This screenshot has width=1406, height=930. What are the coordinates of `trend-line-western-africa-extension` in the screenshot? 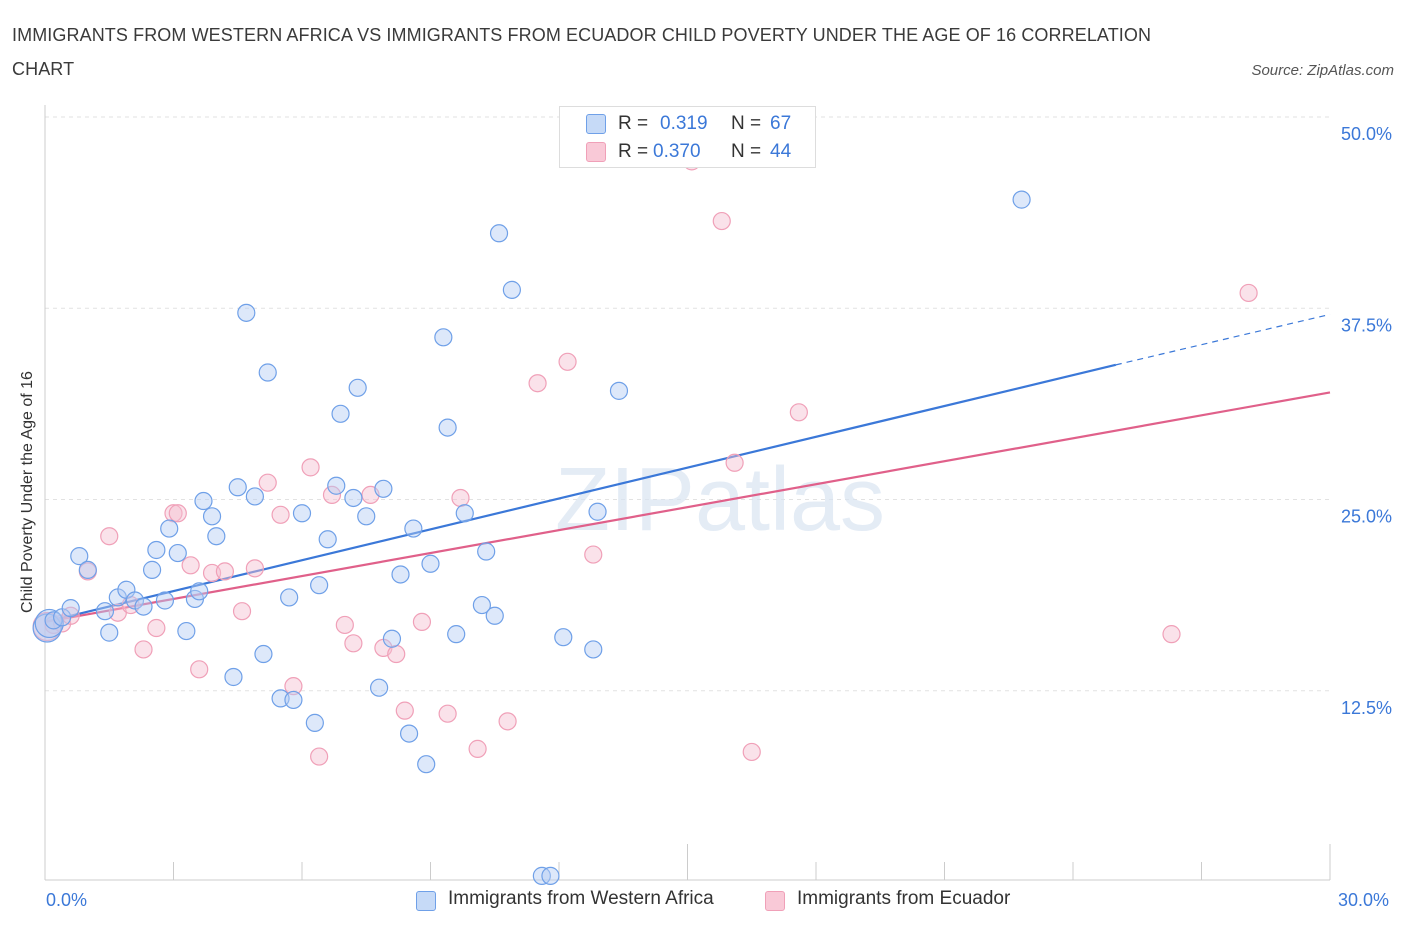 It's located at (1223, 339).